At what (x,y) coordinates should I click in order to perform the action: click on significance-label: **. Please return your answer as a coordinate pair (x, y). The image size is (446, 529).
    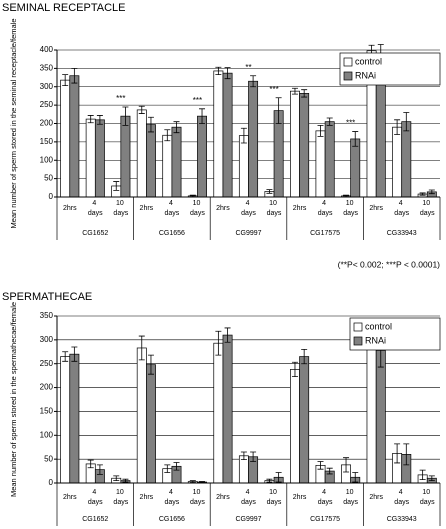
    Looking at the image, I should click on (248, 67).